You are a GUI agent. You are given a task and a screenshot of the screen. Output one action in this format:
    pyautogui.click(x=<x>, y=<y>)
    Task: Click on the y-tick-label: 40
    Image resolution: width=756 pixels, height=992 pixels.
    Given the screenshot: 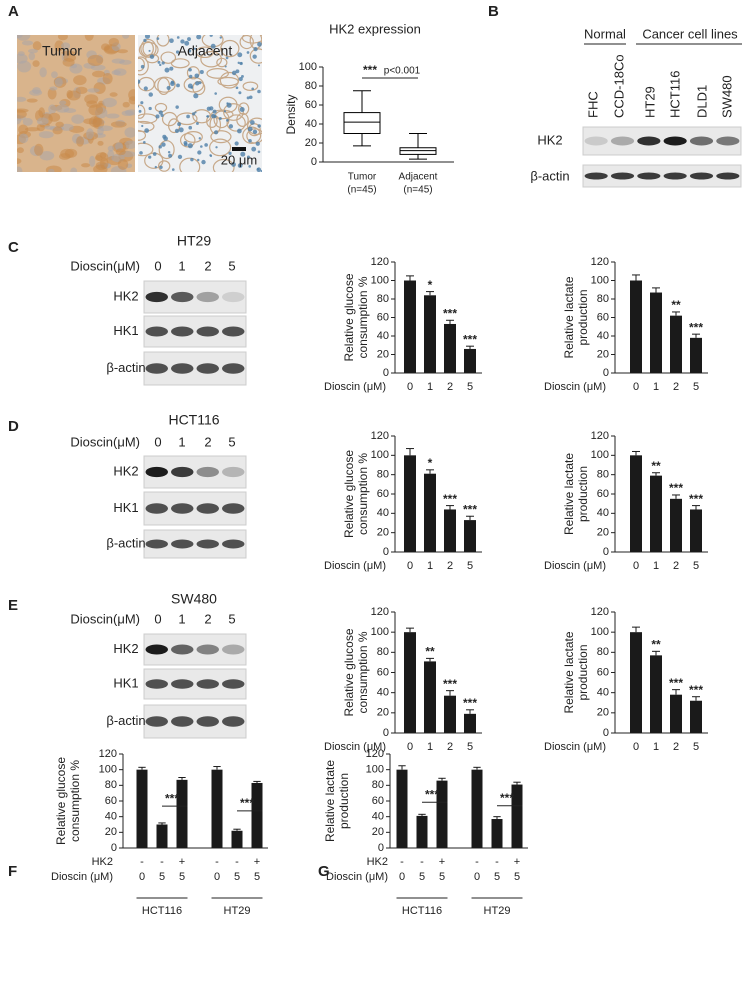 What is the action you would take?
    pyautogui.click(x=603, y=336)
    